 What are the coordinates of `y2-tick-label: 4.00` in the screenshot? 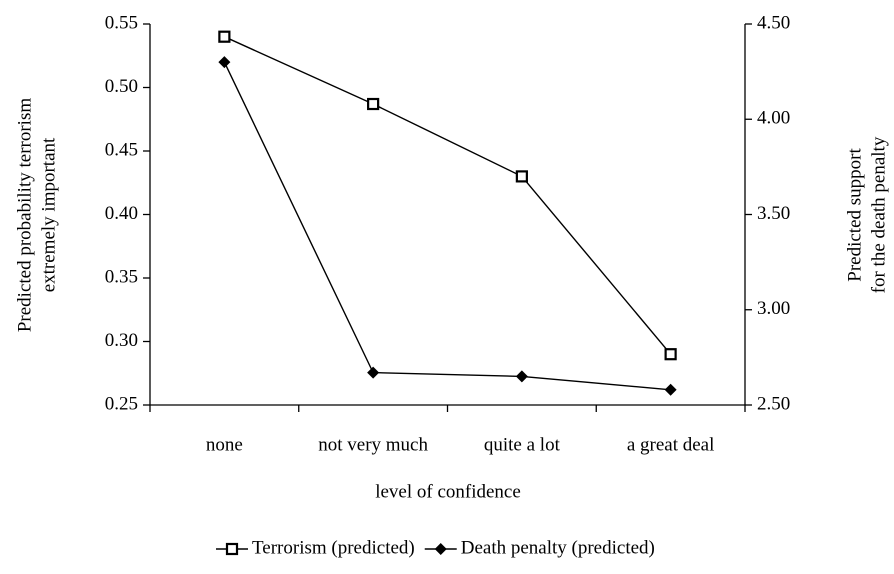 It's located at (773, 118).